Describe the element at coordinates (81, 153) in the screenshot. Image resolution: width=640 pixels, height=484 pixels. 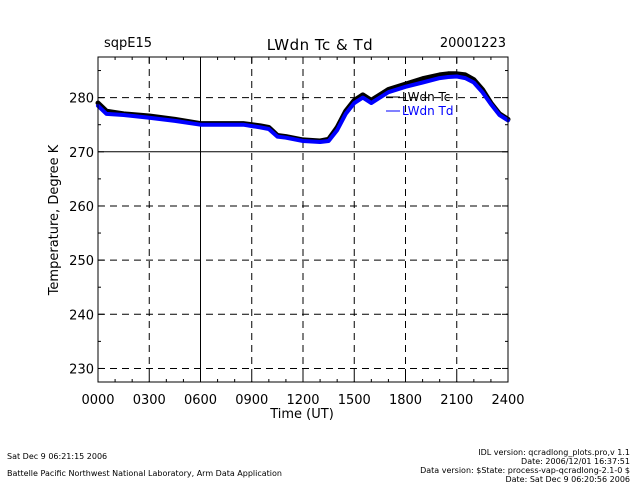
I see `y-tick-label: 270` at that location.